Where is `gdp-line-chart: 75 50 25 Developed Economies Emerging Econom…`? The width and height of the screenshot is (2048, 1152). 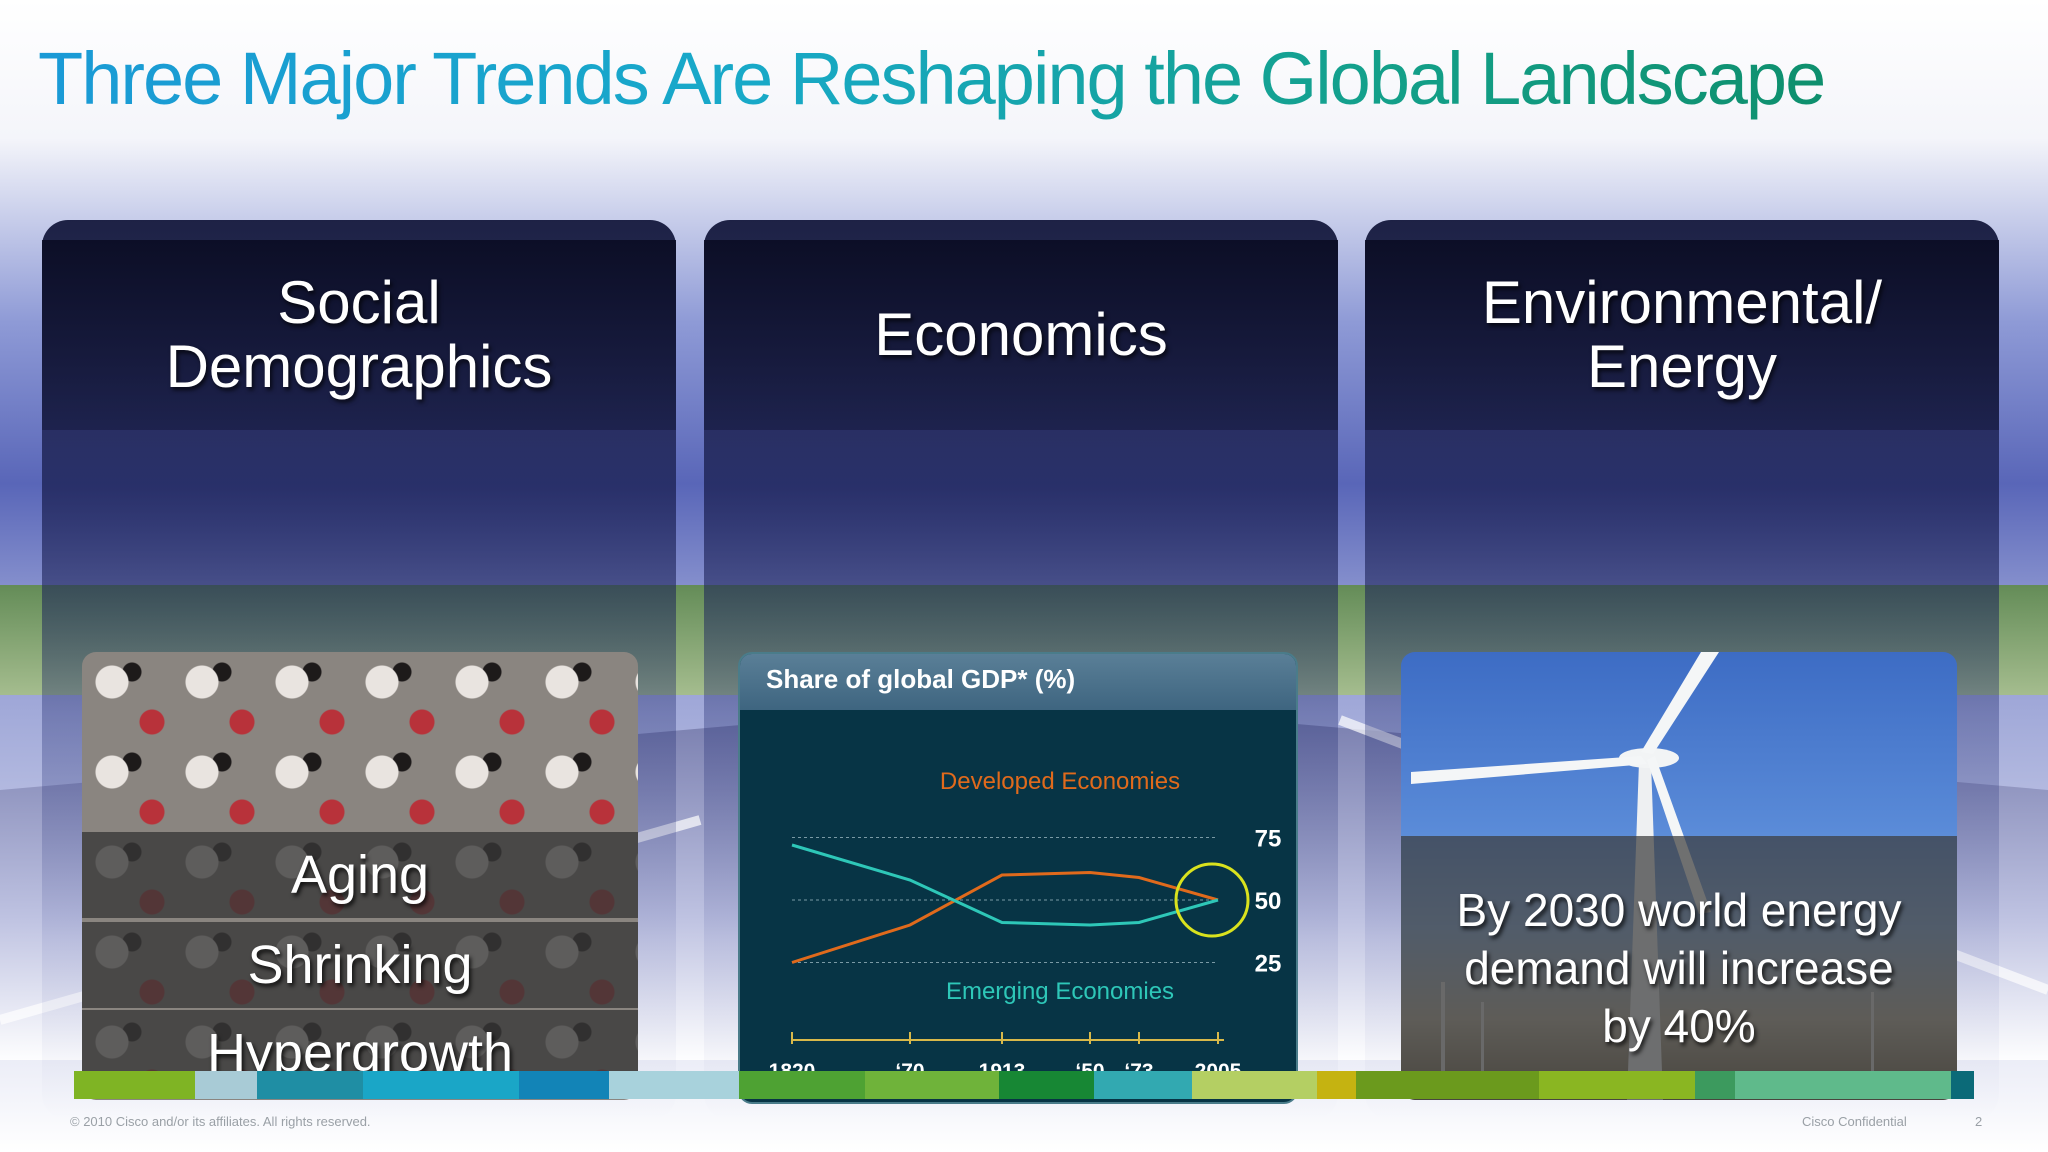
gdp-line-chart: 75 50 25 Developed Economies Emerging Econom… is located at coordinates (1025, 925).